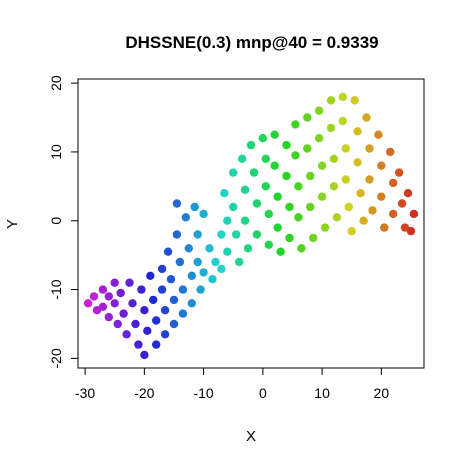 The image size is (465, 465). Describe the element at coordinates (56, 289) in the screenshot. I see `y-tick-label: -10` at that location.